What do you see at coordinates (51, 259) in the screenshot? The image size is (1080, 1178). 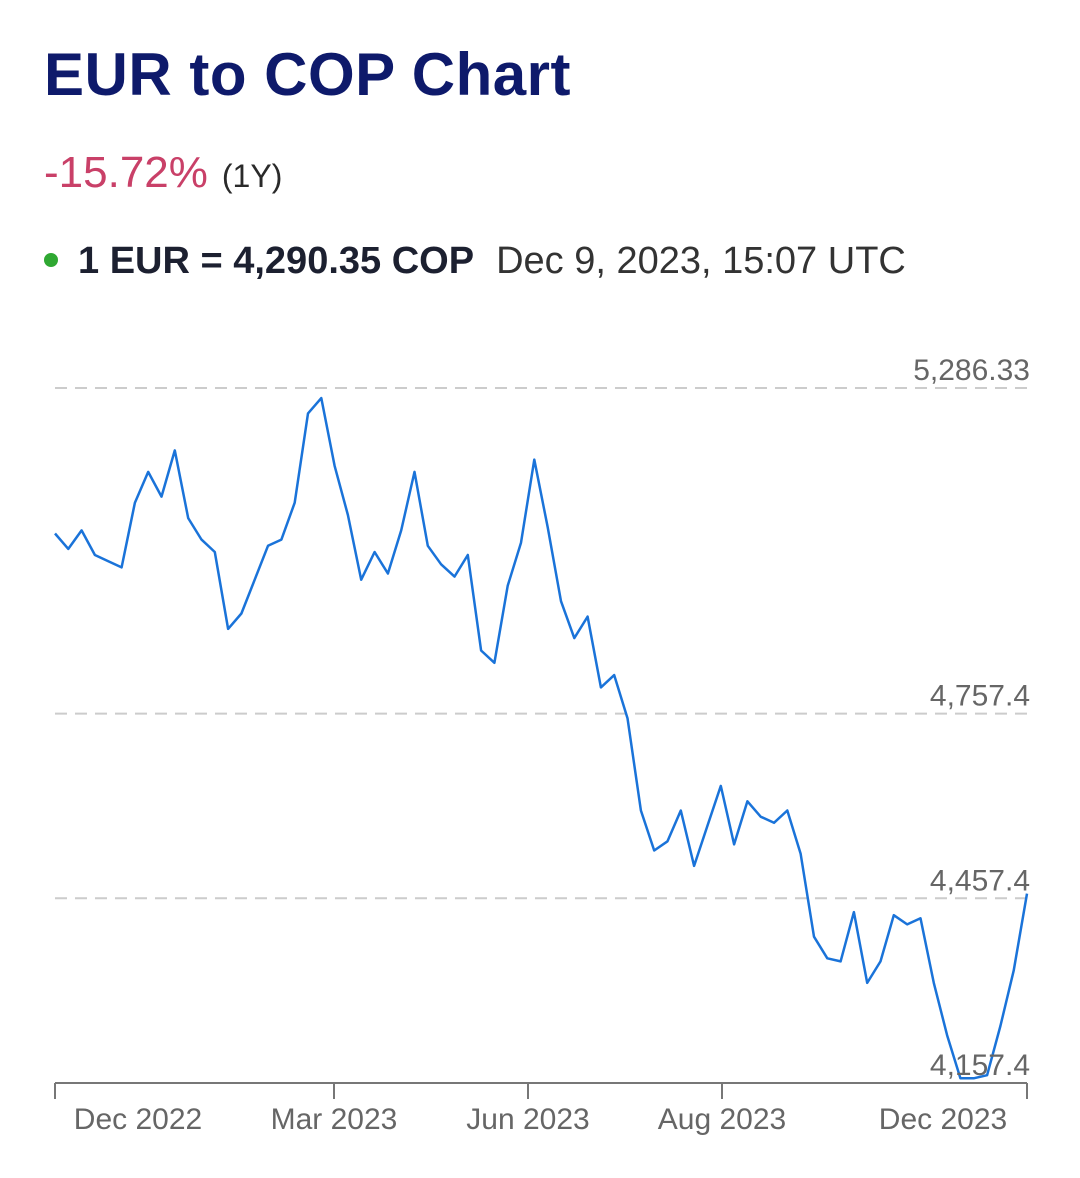 I see `live-status-dot-icon` at bounding box center [51, 259].